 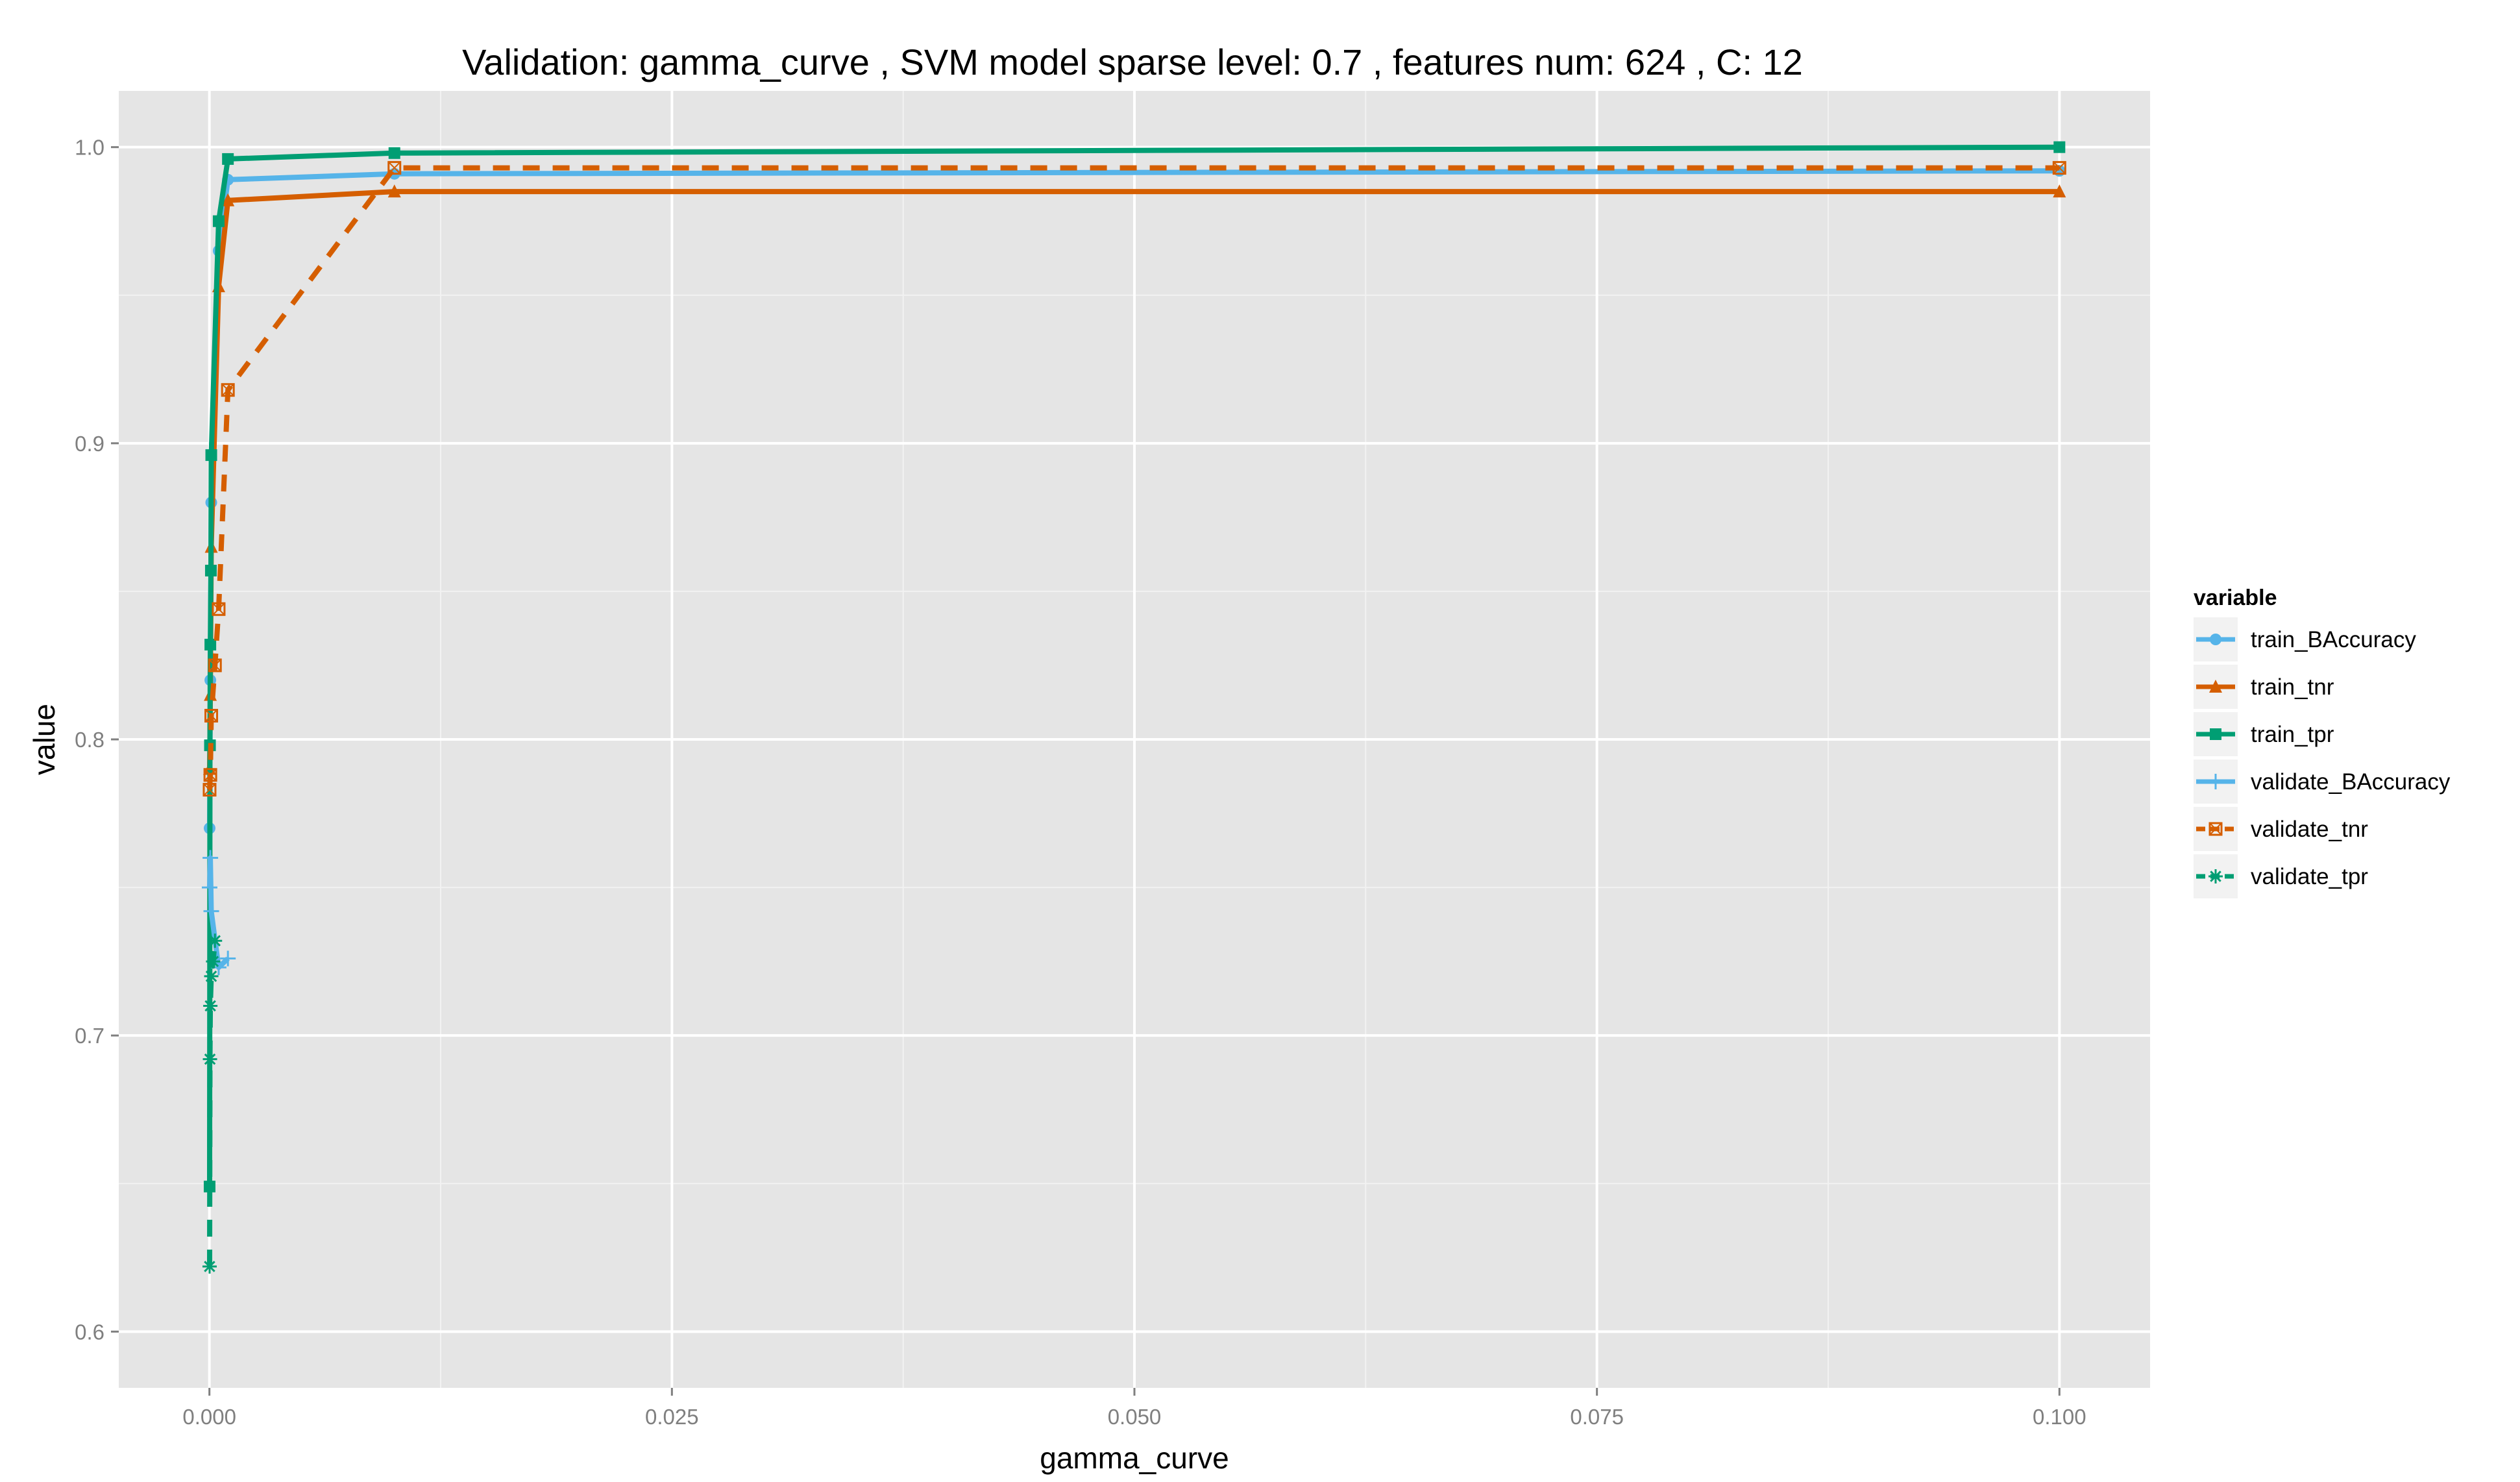 I want to click on x-tick-label: 0.000, so click(x=209, y=1417).